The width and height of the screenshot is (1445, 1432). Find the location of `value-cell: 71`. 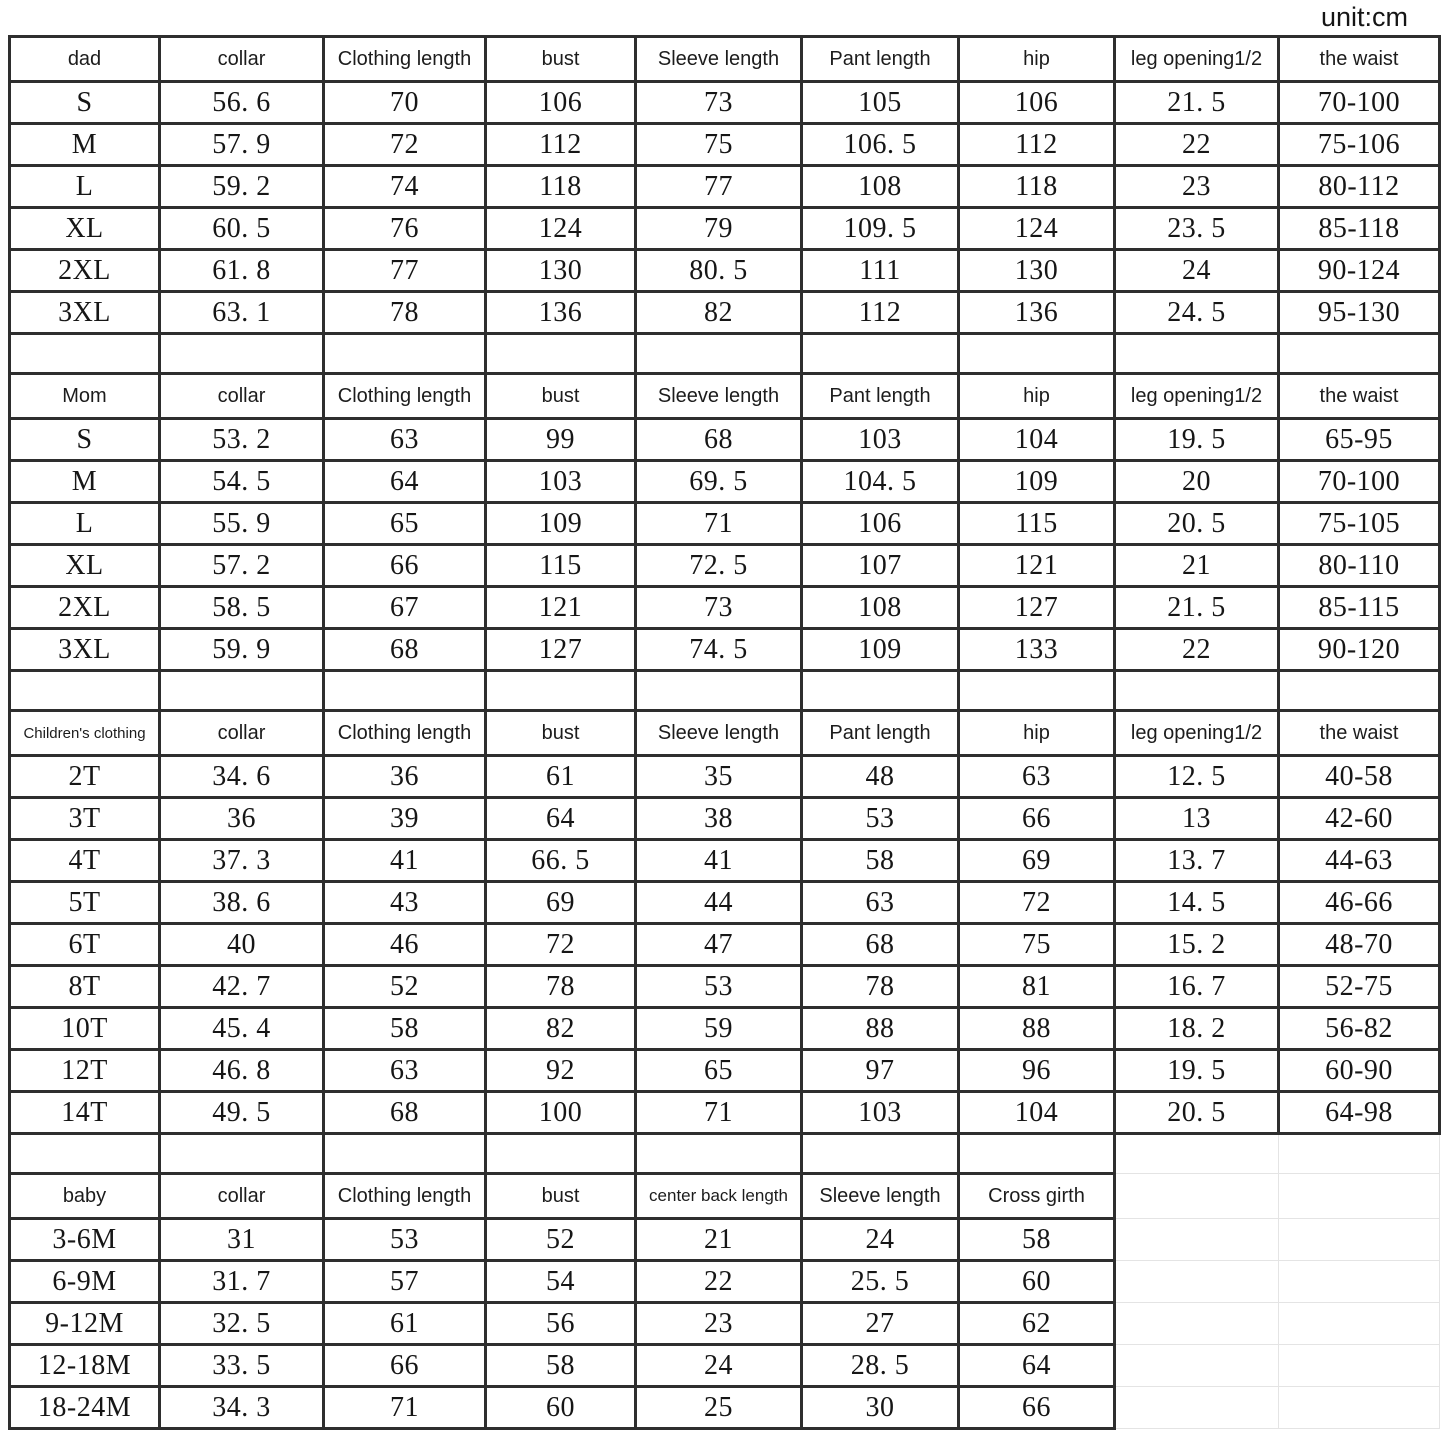

value-cell: 71 is located at coordinates (718, 523).